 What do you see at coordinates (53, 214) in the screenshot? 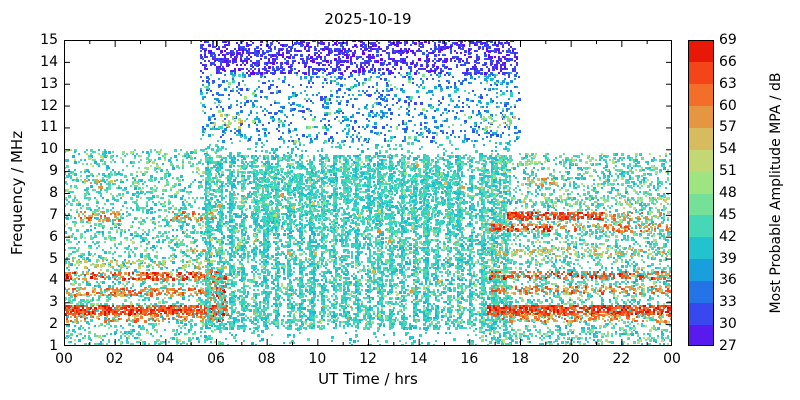
I see `y-tick-label: 7` at bounding box center [53, 214].